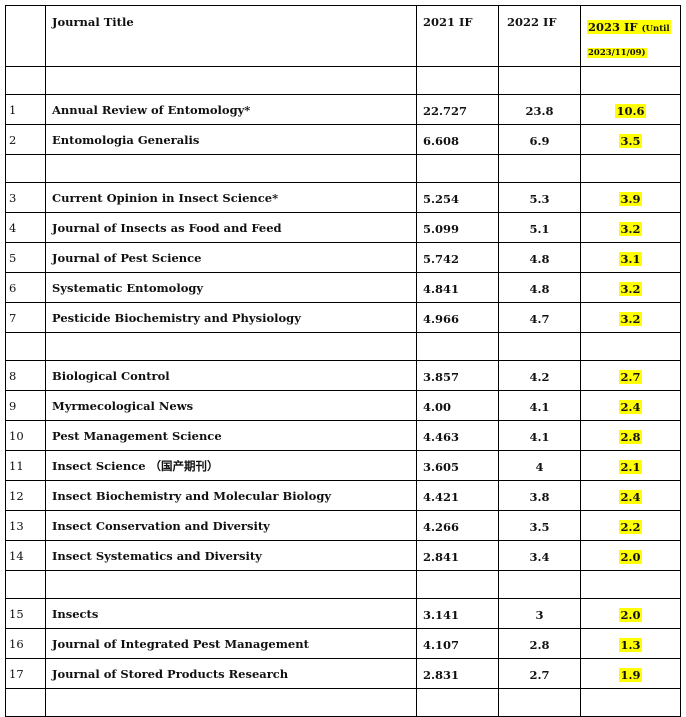 This screenshot has width=686, height=717. I want to click on row-number: 15, so click(25, 613).